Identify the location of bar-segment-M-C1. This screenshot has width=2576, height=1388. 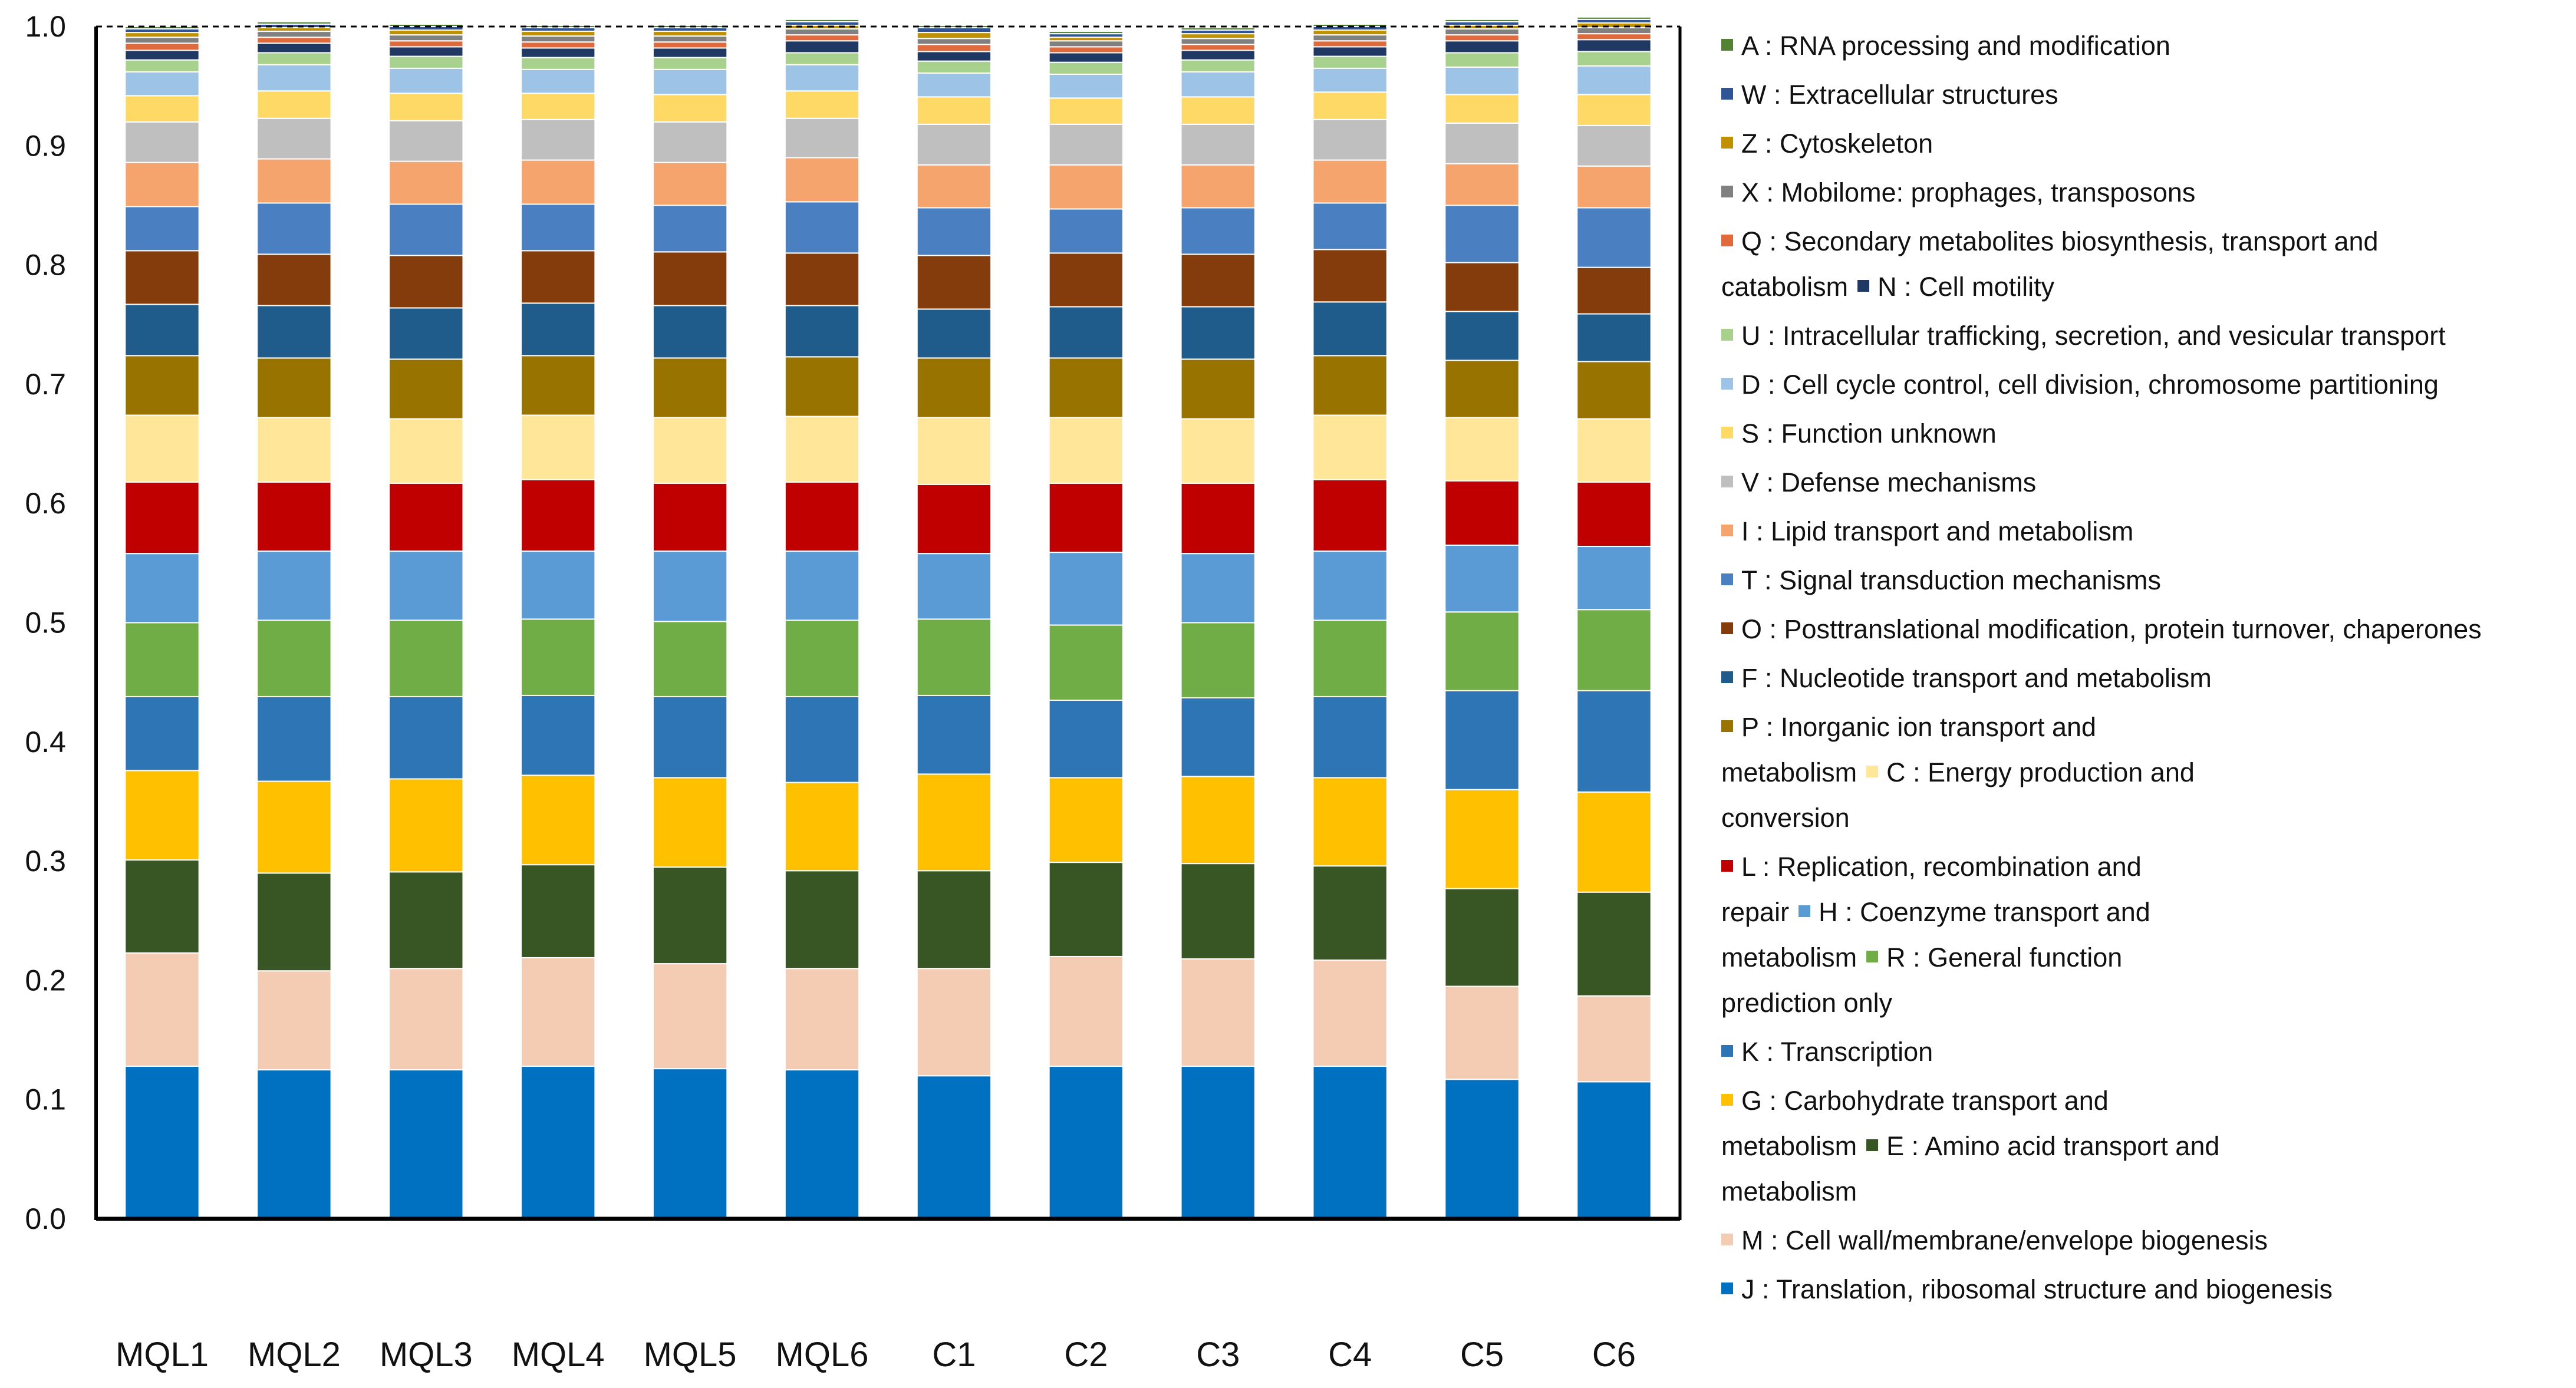
(954, 1022).